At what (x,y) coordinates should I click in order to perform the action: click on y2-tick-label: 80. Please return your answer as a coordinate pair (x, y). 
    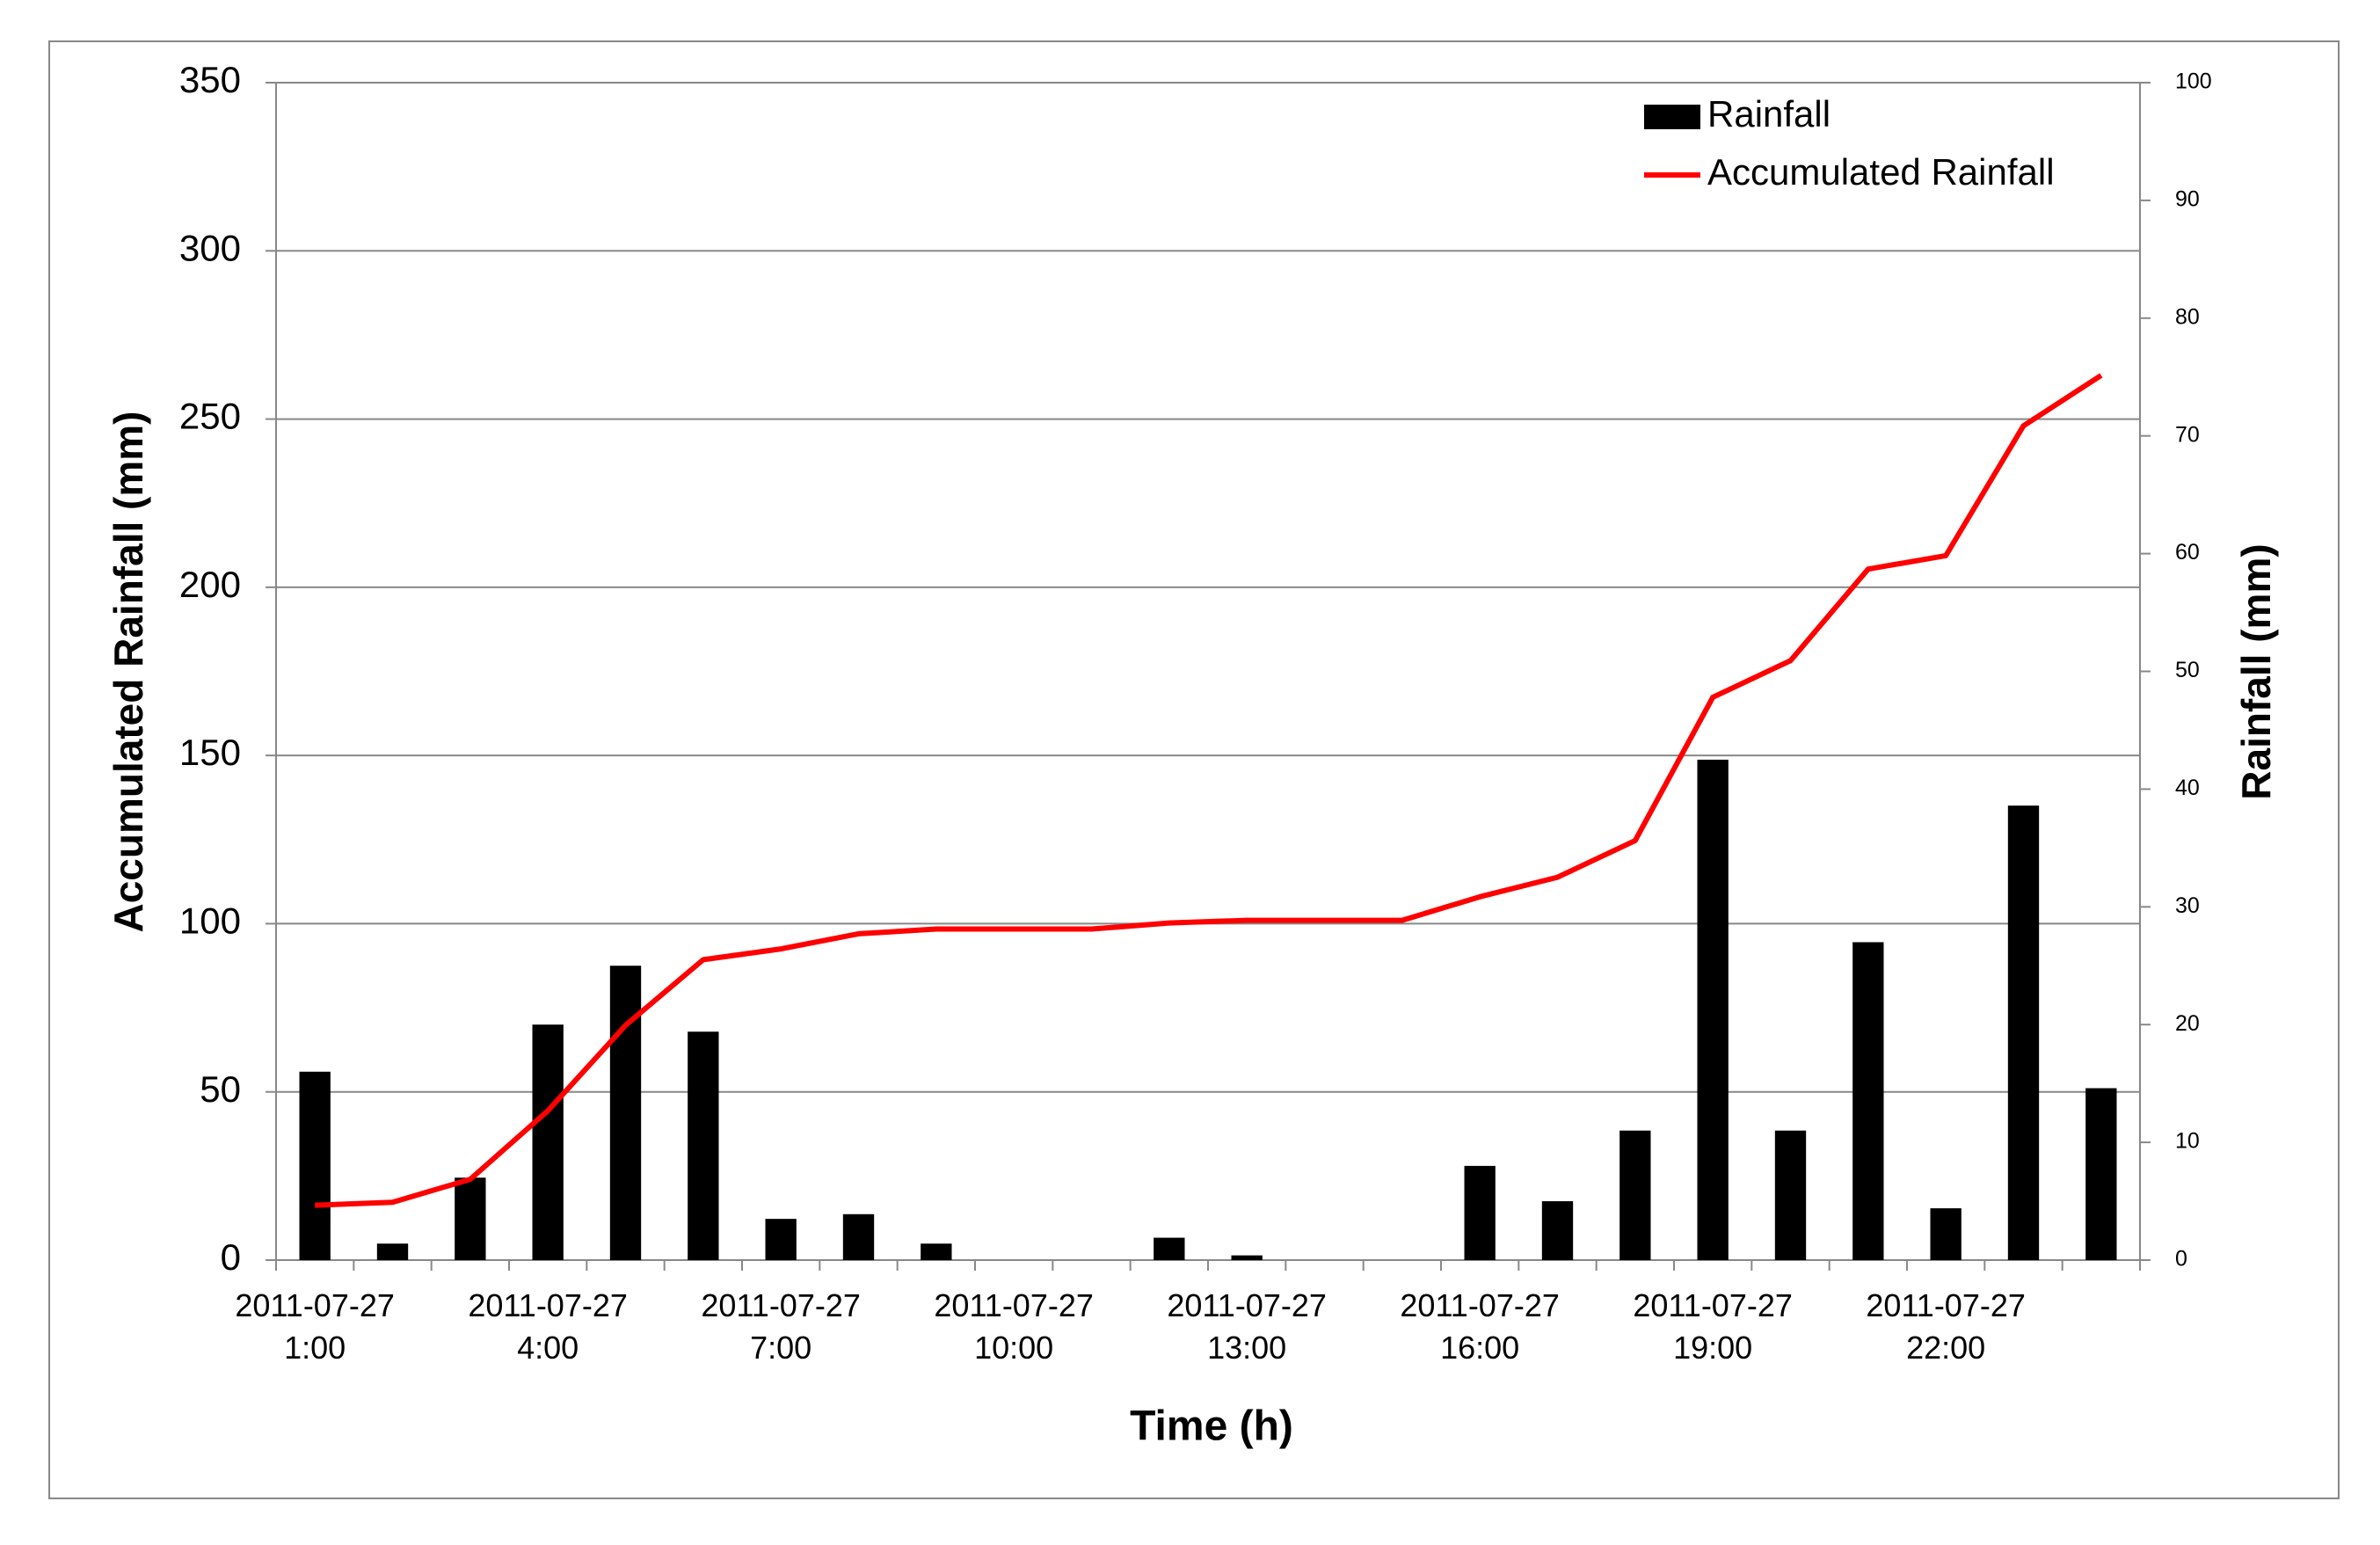
    Looking at the image, I should click on (2187, 316).